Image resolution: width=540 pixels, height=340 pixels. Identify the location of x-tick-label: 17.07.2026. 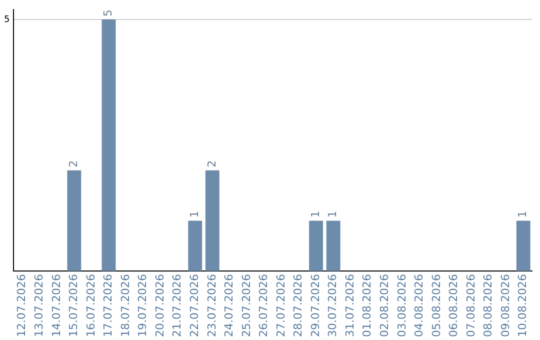
(108, 306).